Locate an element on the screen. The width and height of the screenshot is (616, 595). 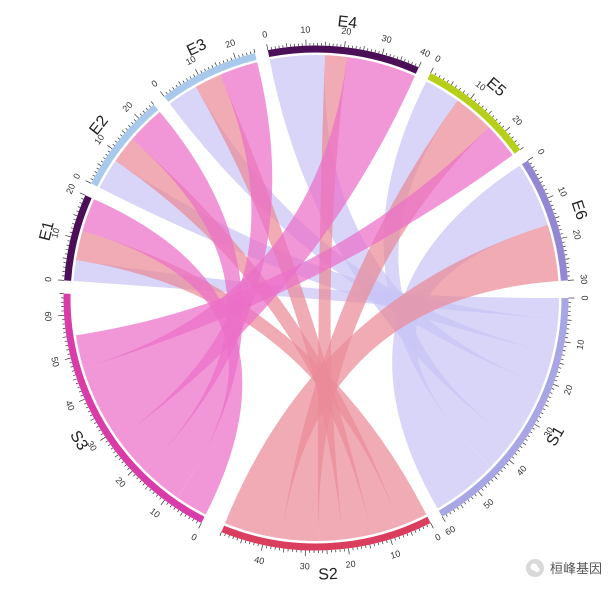
tick-label-S3-20: 20 is located at coordinates (121, 482).